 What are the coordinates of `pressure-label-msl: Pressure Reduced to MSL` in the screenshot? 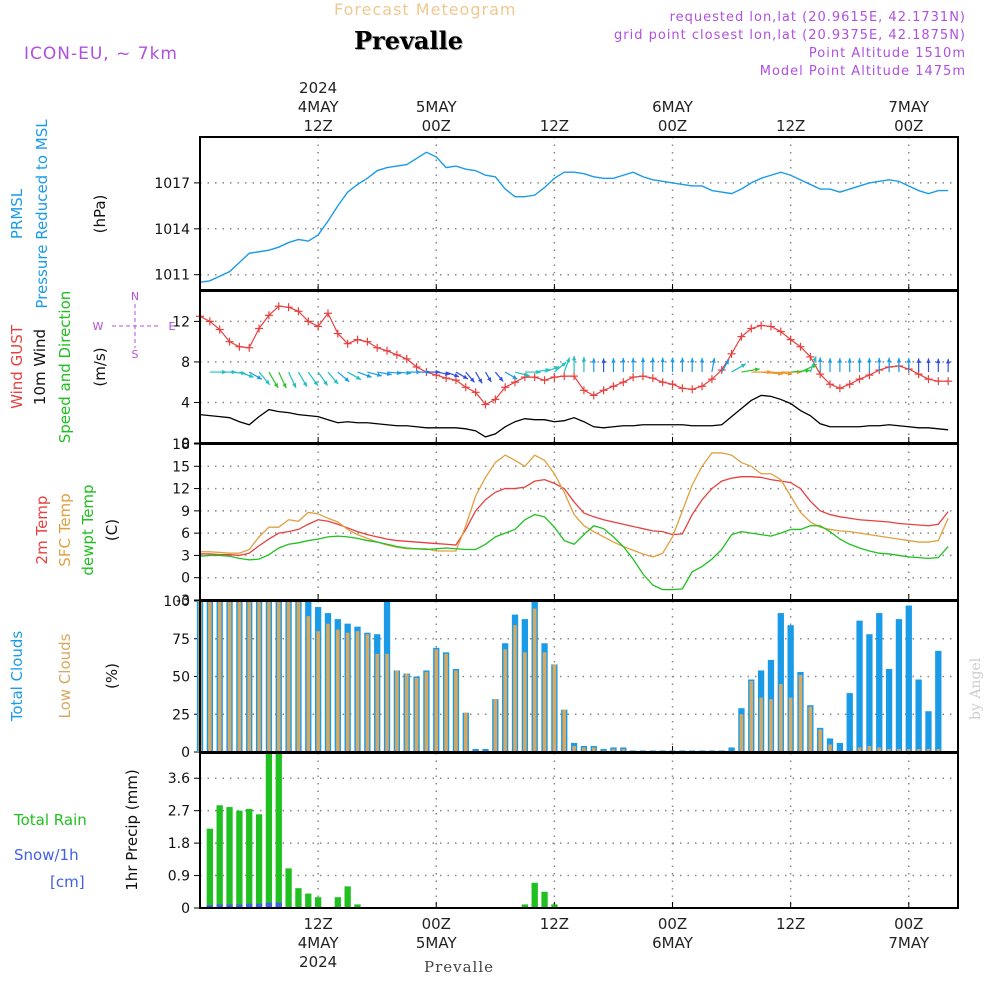 It's located at (42, 214).